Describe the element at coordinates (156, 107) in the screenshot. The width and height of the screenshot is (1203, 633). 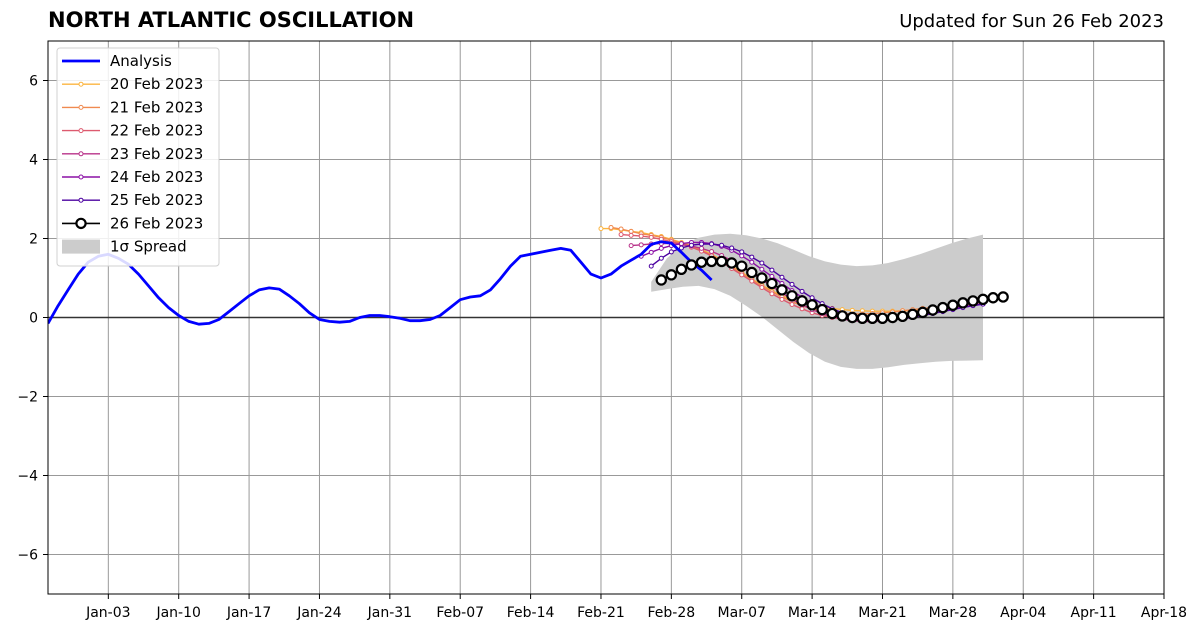
I see `legend-label: 21 Feb 2023` at that location.